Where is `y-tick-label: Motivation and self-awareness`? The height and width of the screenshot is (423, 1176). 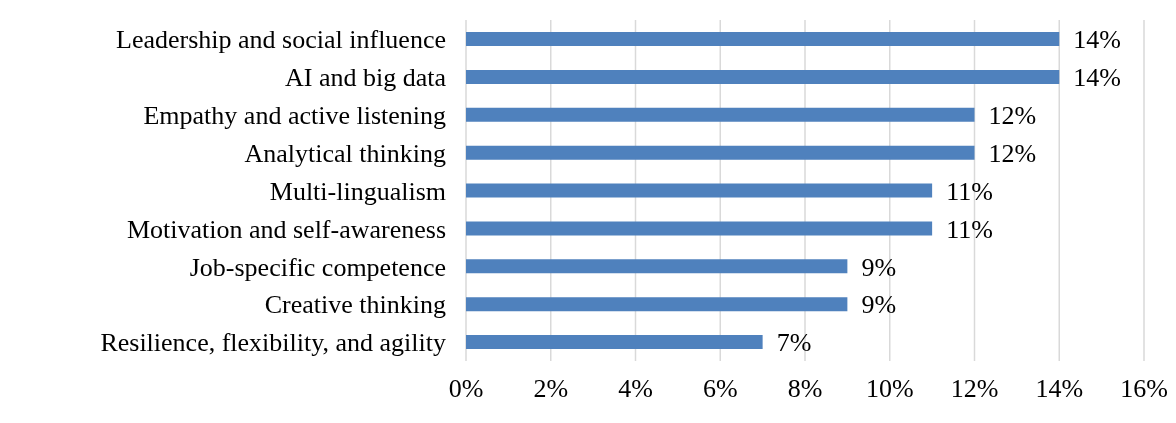 y-tick-label: Motivation and self-awareness is located at coordinates (286, 229).